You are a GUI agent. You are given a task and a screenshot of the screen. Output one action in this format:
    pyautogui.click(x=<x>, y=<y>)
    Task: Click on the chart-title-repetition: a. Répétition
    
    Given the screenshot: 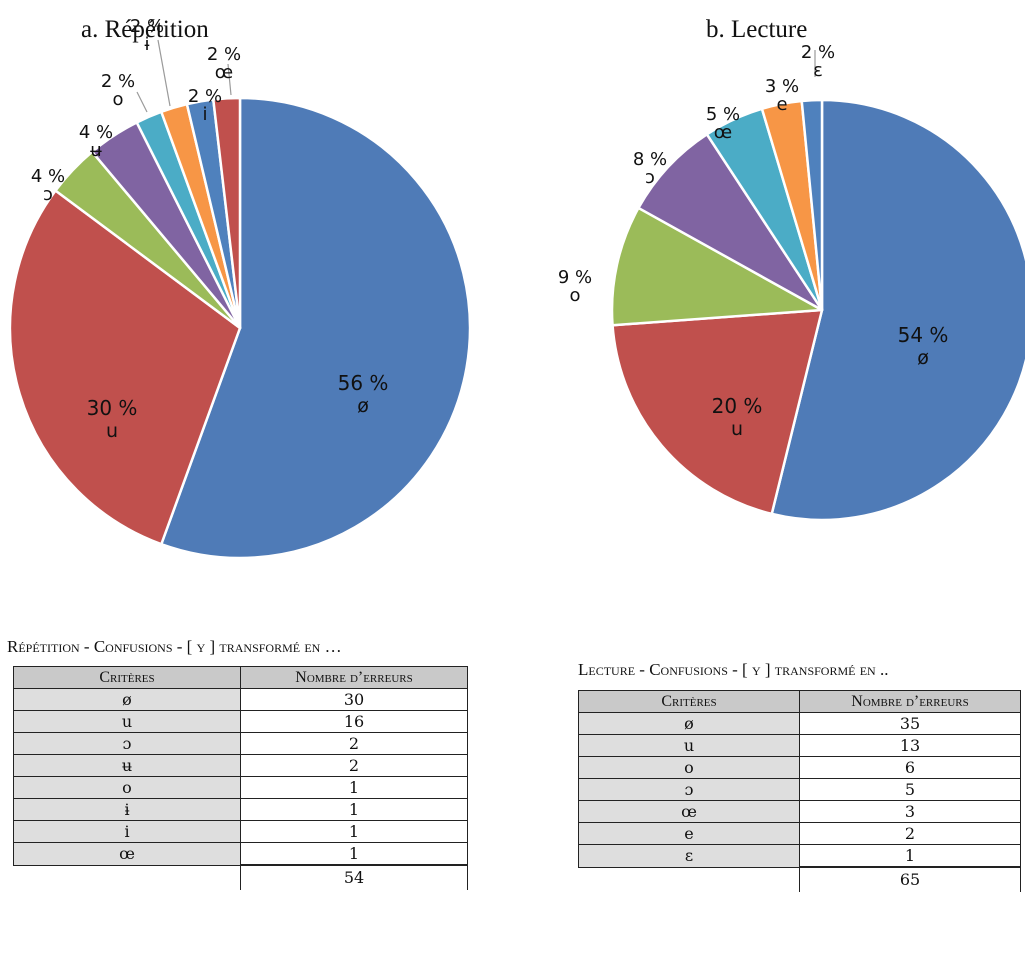 What is the action you would take?
    pyautogui.click(x=145, y=29)
    